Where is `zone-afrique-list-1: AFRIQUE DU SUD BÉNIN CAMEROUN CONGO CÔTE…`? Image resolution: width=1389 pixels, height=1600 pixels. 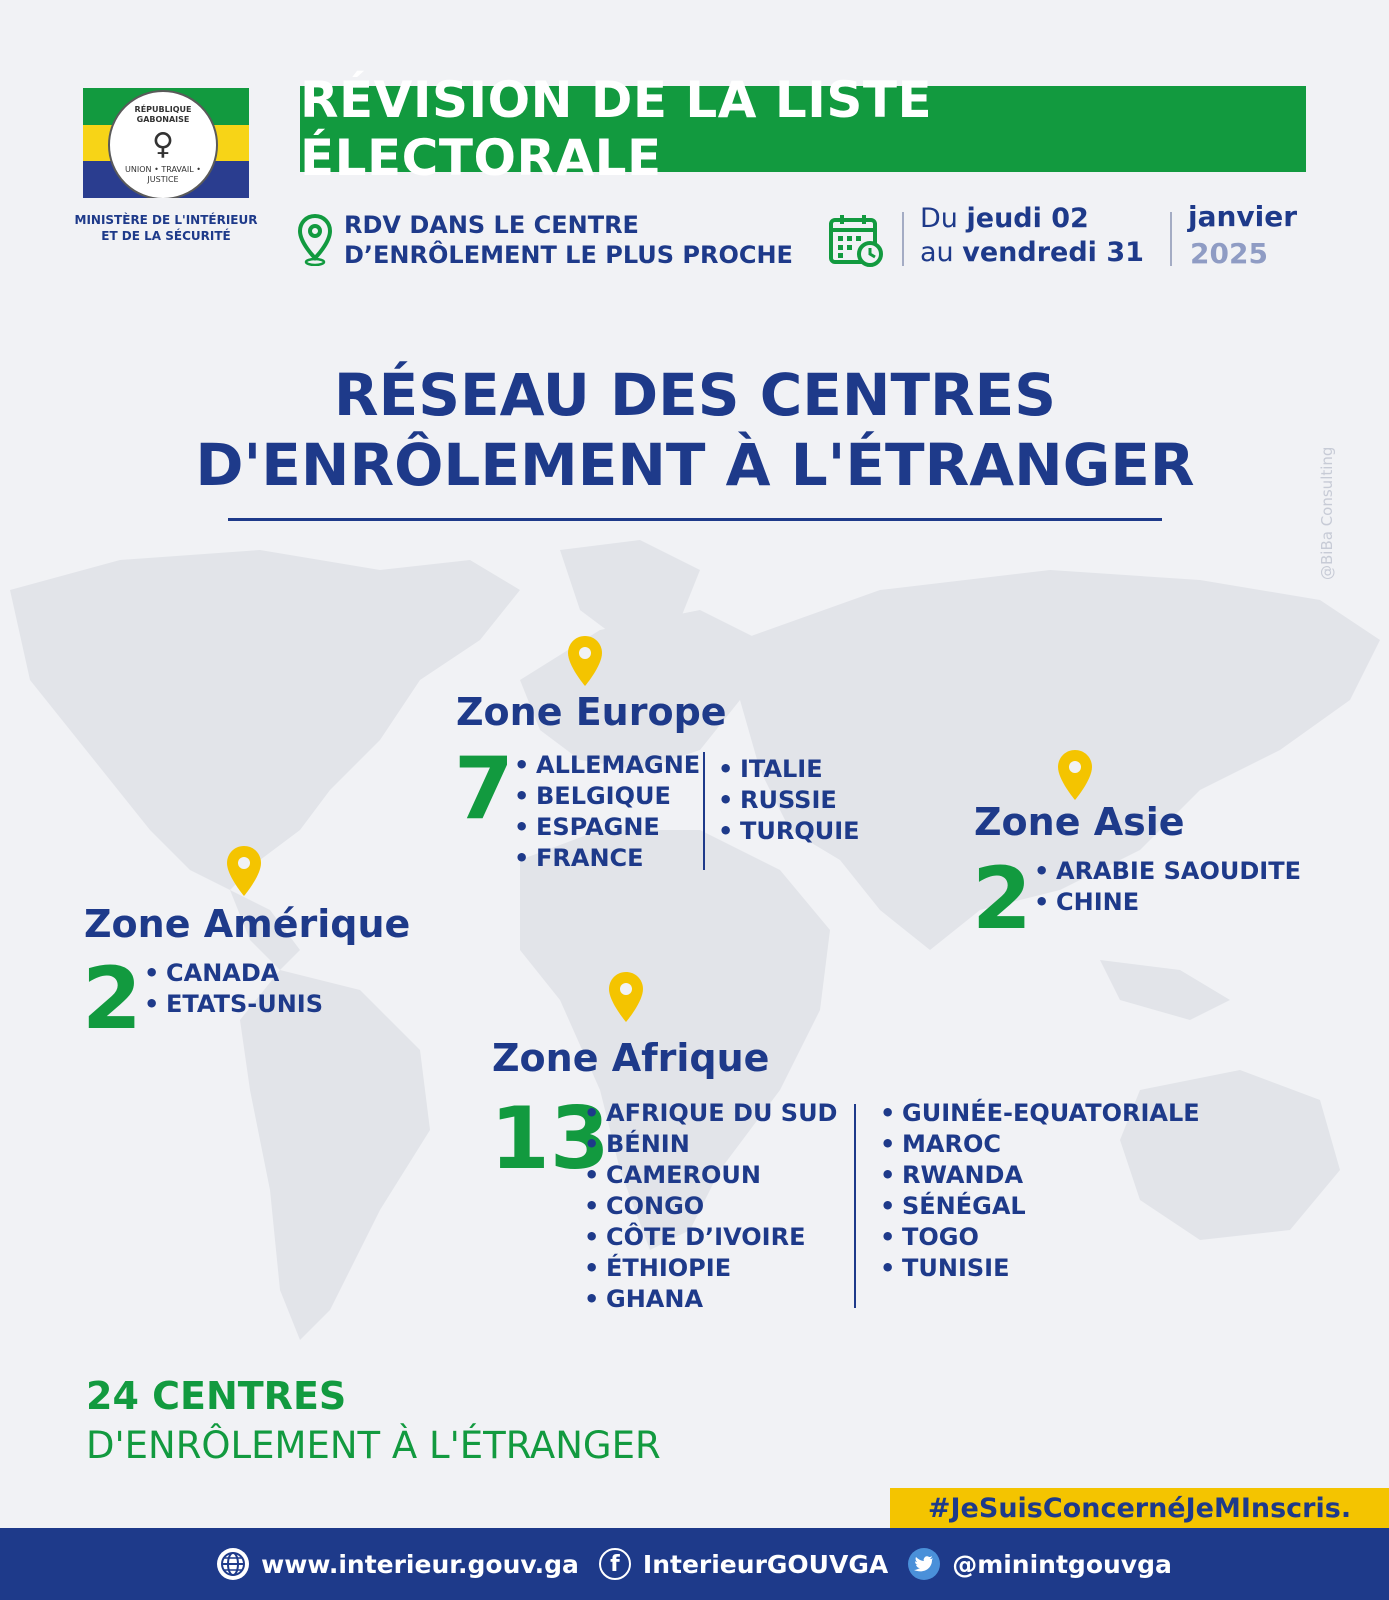
zone-afrique-list-1: AFRIQUE DU SUD BÉNIN CAMEROUN CONGO CÔTE… is located at coordinates (710, 1206).